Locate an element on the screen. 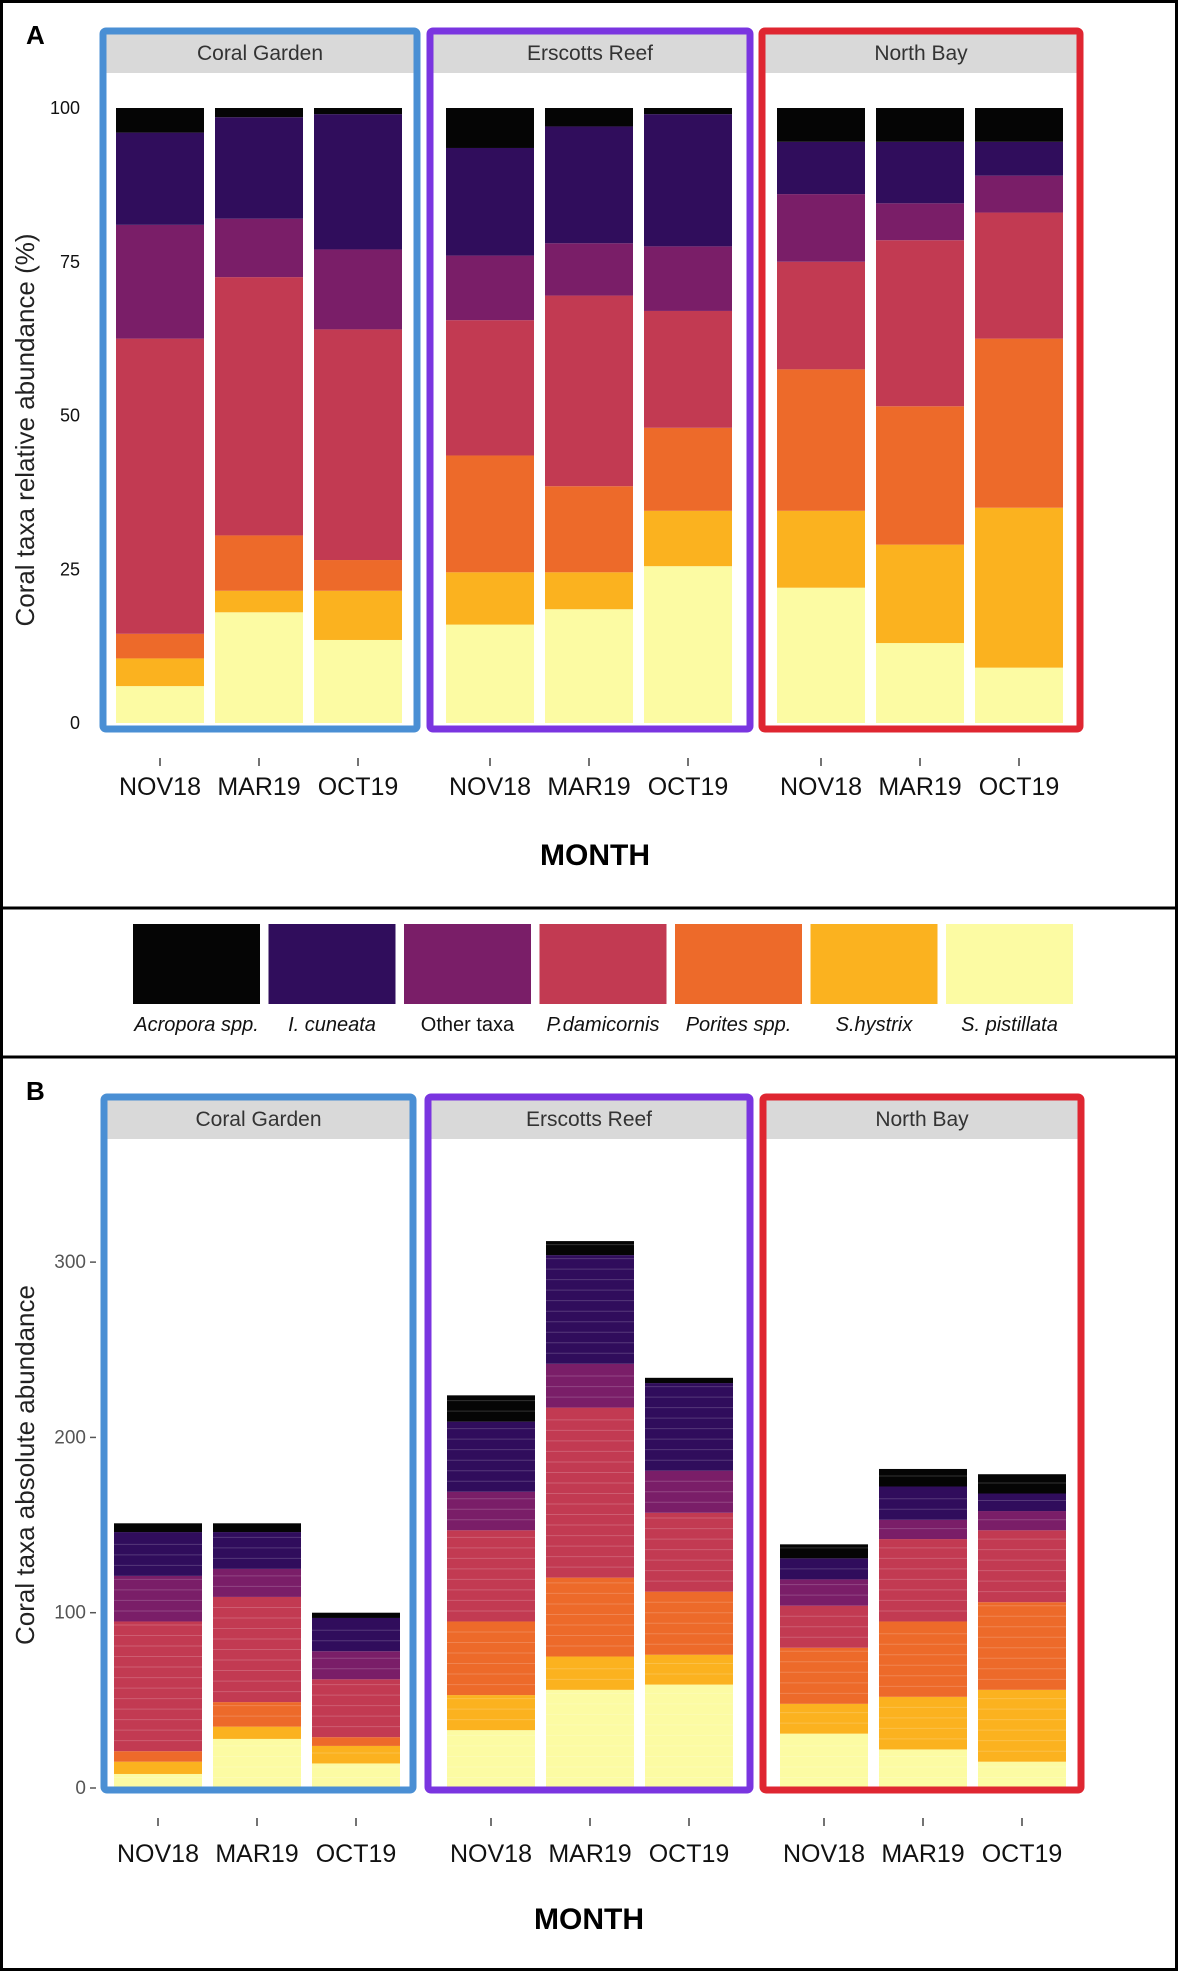 Image resolution: width=1178 pixels, height=1971 pixels. panel-b-facet-coral-garden: Coral Garden NOV18 MAR19 OCT19 is located at coordinates (258, 1480).